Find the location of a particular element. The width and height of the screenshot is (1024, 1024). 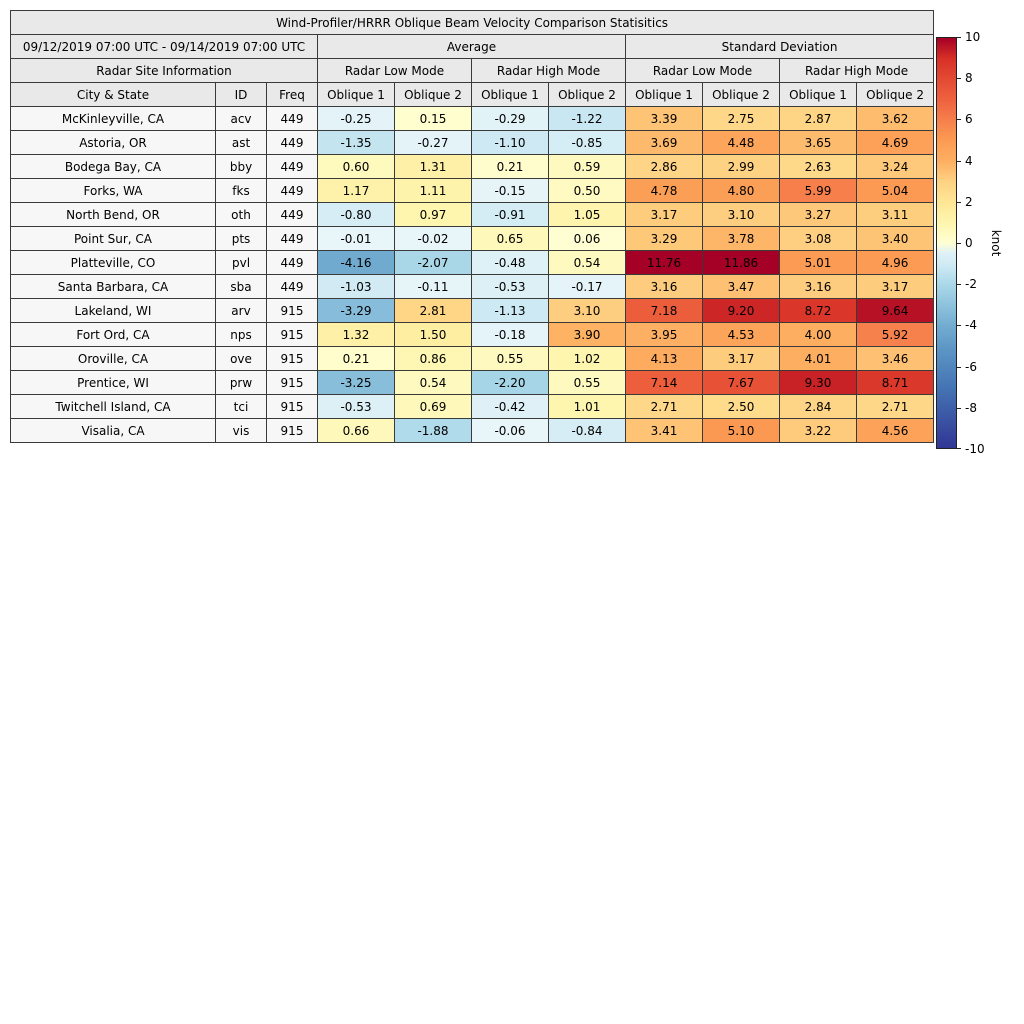

value-cell: -1.03 is located at coordinates (356, 286).